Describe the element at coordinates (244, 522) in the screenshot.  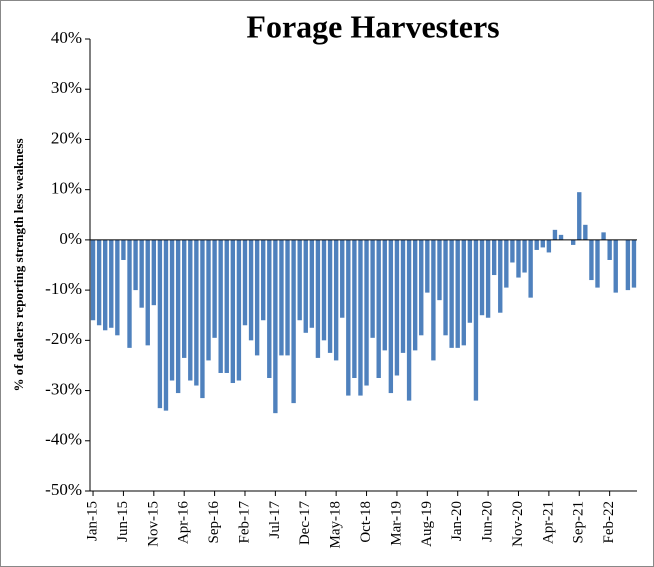
I see `x-tick-label: Feb-17` at that location.